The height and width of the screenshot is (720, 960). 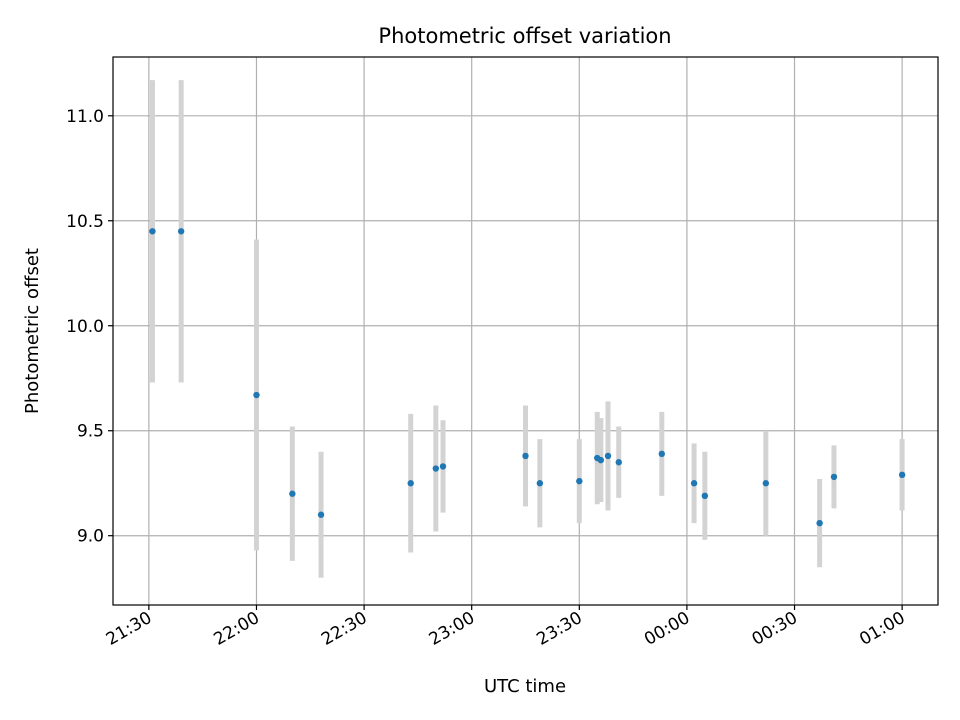 What do you see at coordinates (525, 686) in the screenshot?
I see `x-axis-label: UTC time` at bounding box center [525, 686].